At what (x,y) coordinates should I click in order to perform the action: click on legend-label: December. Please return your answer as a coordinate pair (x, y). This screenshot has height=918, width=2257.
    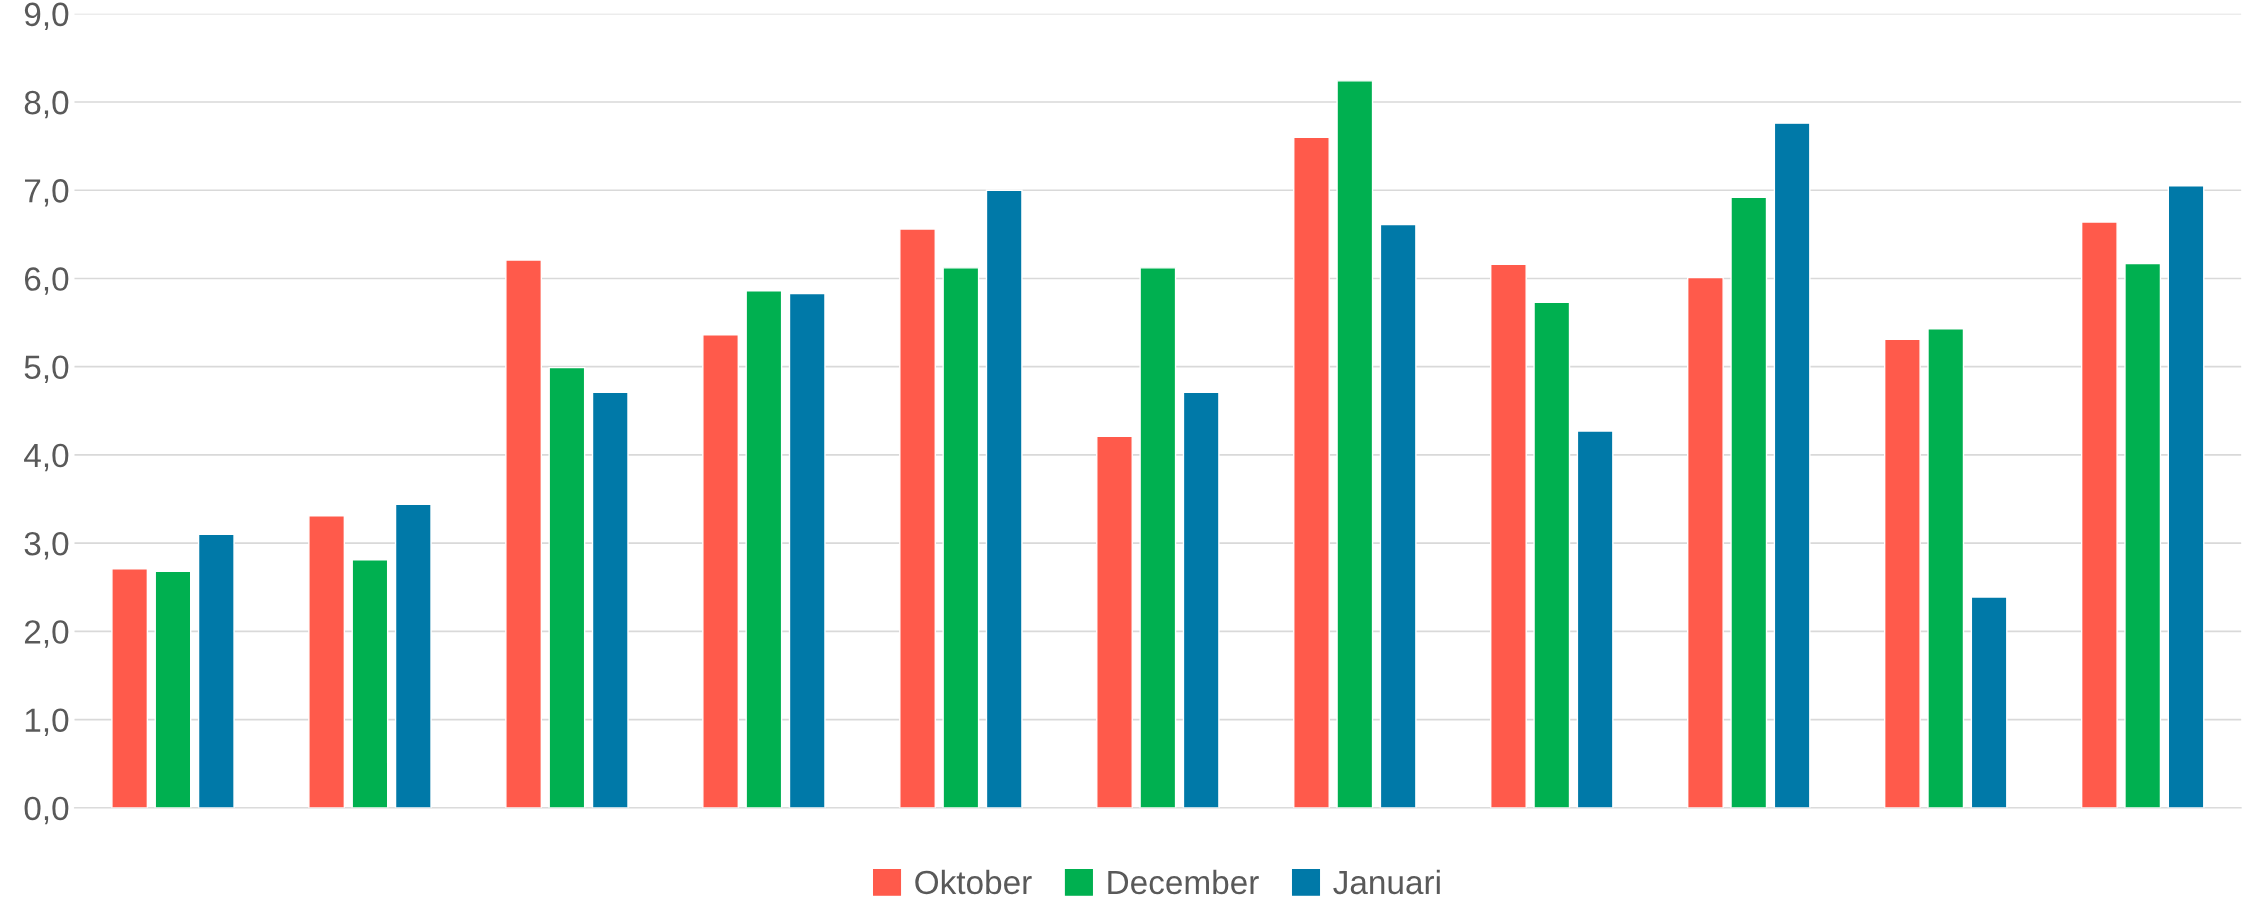
    Looking at the image, I should click on (1183, 882).